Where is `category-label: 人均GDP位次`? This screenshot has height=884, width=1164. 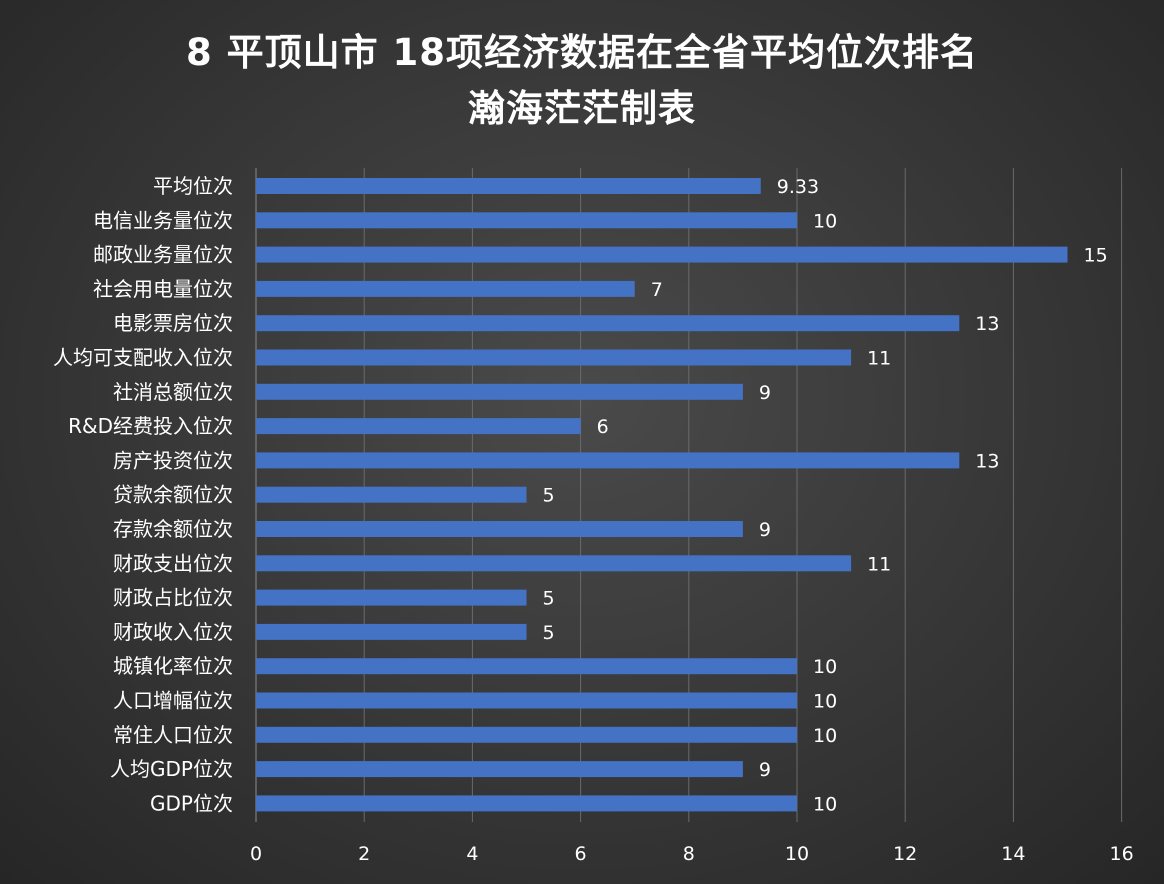 category-label: 人均GDP位次 is located at coordinates (171, 769).